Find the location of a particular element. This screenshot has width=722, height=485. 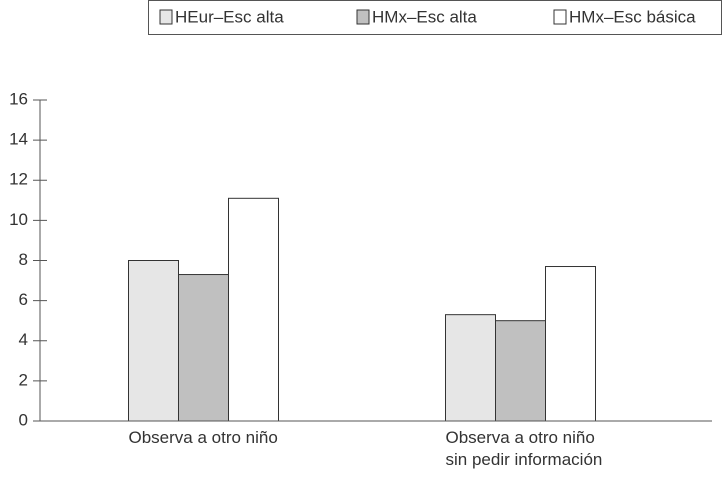

y-tick-label: 2 is located at coordinates (23, 379).